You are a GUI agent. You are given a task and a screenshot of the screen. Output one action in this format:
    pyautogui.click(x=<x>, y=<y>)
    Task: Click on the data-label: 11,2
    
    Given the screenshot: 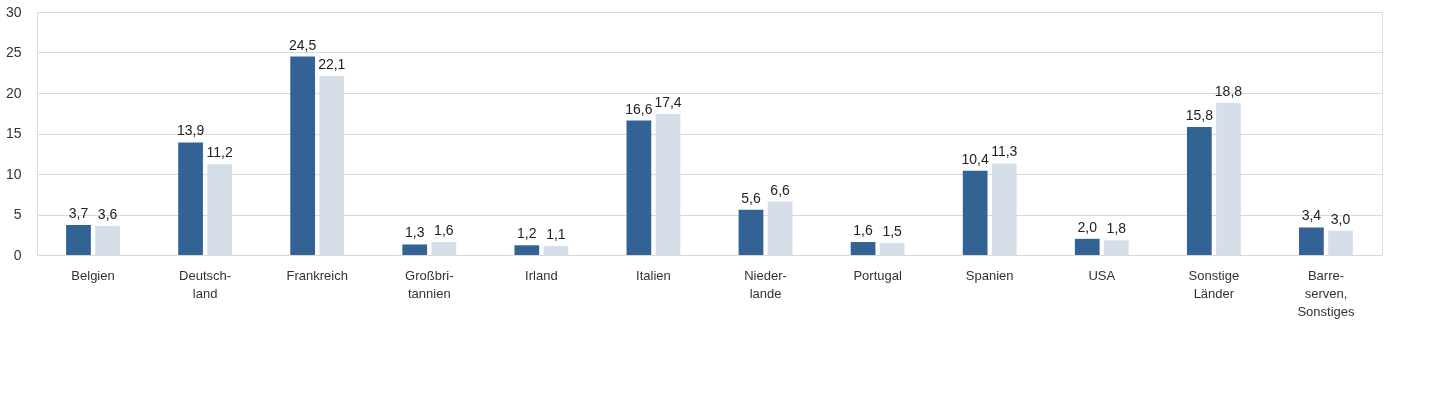 What is the action you would take?
    pyautogui.click(x=219, y=152)
    